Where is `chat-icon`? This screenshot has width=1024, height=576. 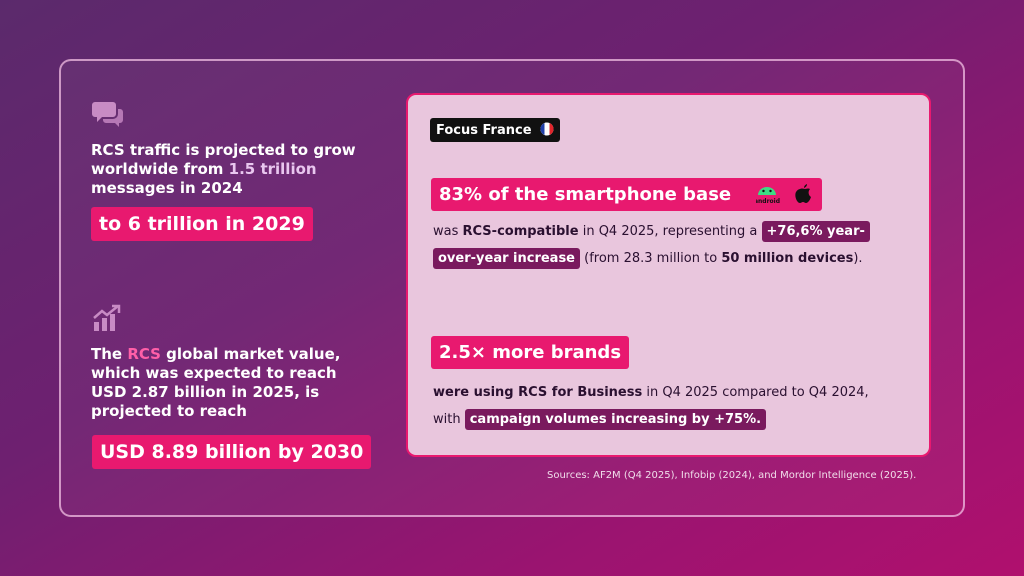 chat-icon is located at coordinates (107, 114).